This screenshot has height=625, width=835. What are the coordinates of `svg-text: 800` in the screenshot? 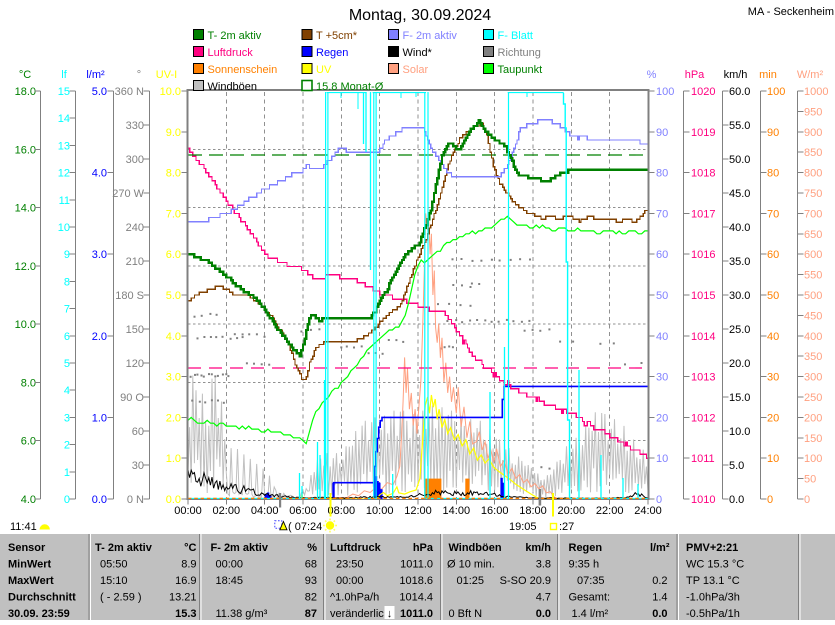 It's located at (813, 174).